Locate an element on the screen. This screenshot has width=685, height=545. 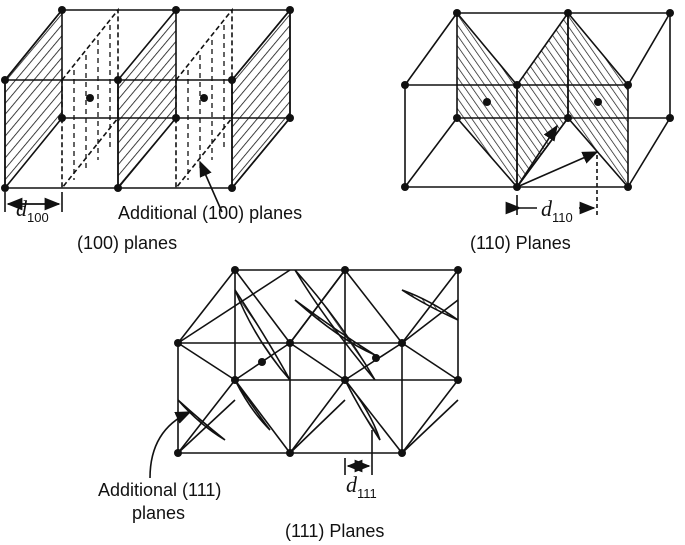
annotation-additional-111-line1: Additional (111) is located at coordinates (160, 490).